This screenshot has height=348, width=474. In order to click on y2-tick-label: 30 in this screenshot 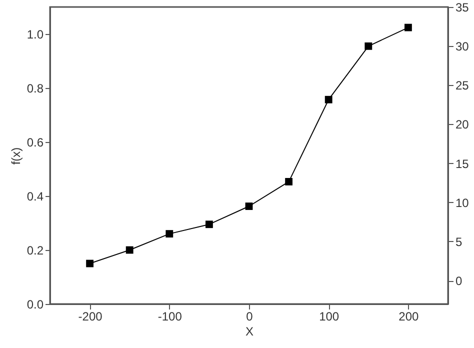, I will do `click(463, 47)`.